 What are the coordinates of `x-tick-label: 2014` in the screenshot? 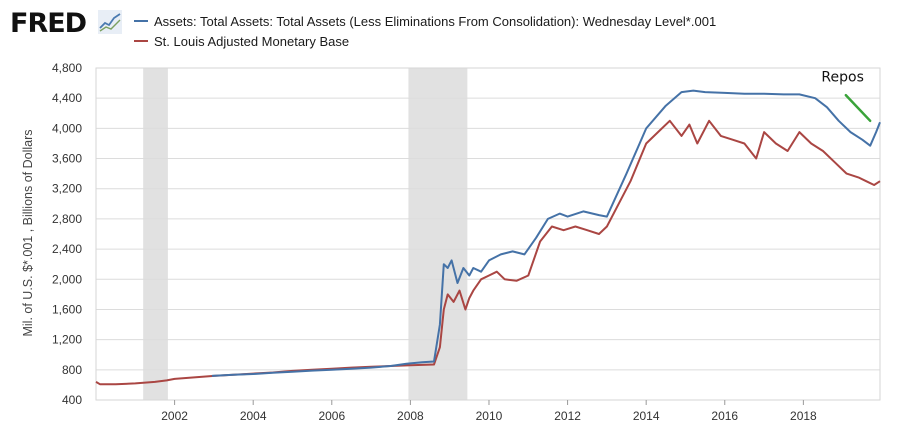 It's located at (646, 416).